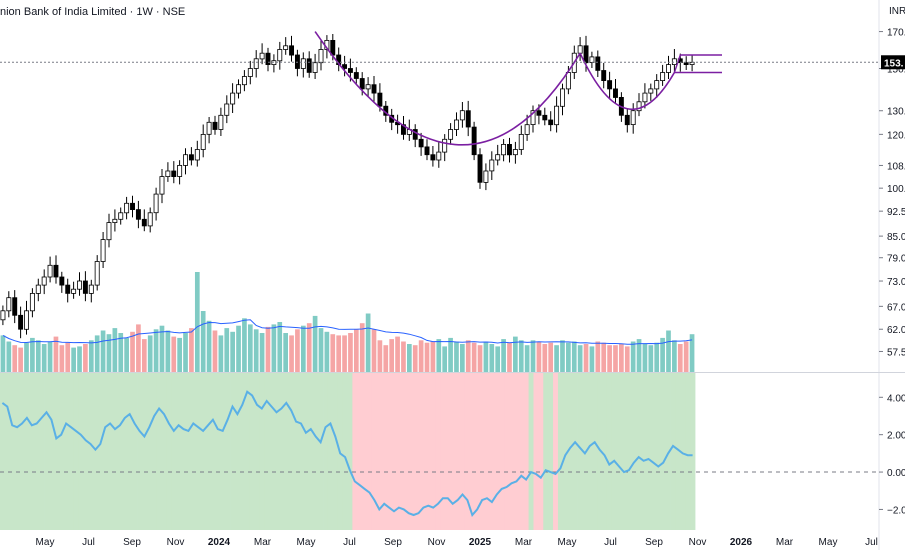  What do you see at coordinates (896, 166) in the screenshot?
I see `price-tick-label: 108.00` at bounding box center [896, 166].